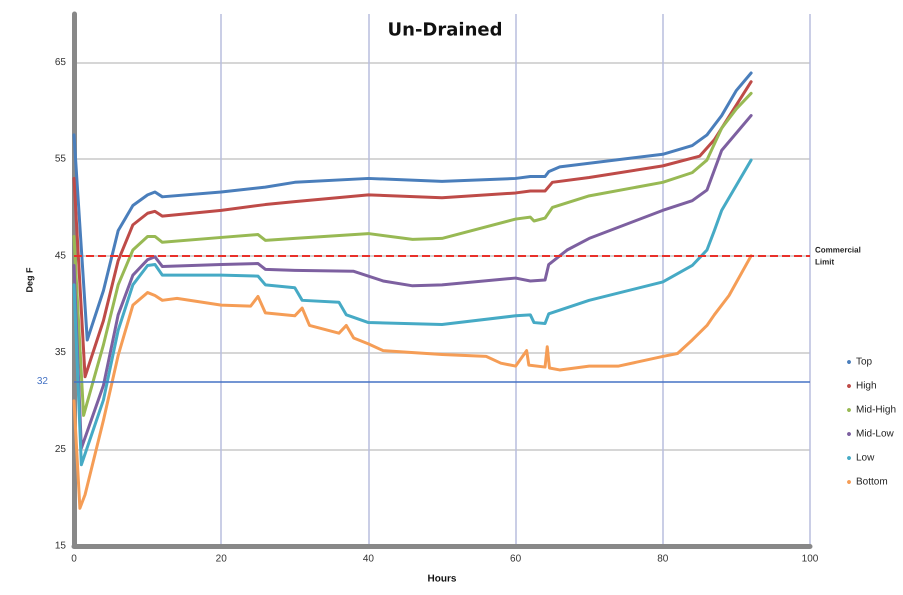  Describe the element at coordinates (42, 382) in the screenshot. I see `ref-line-label: 32` at that location.